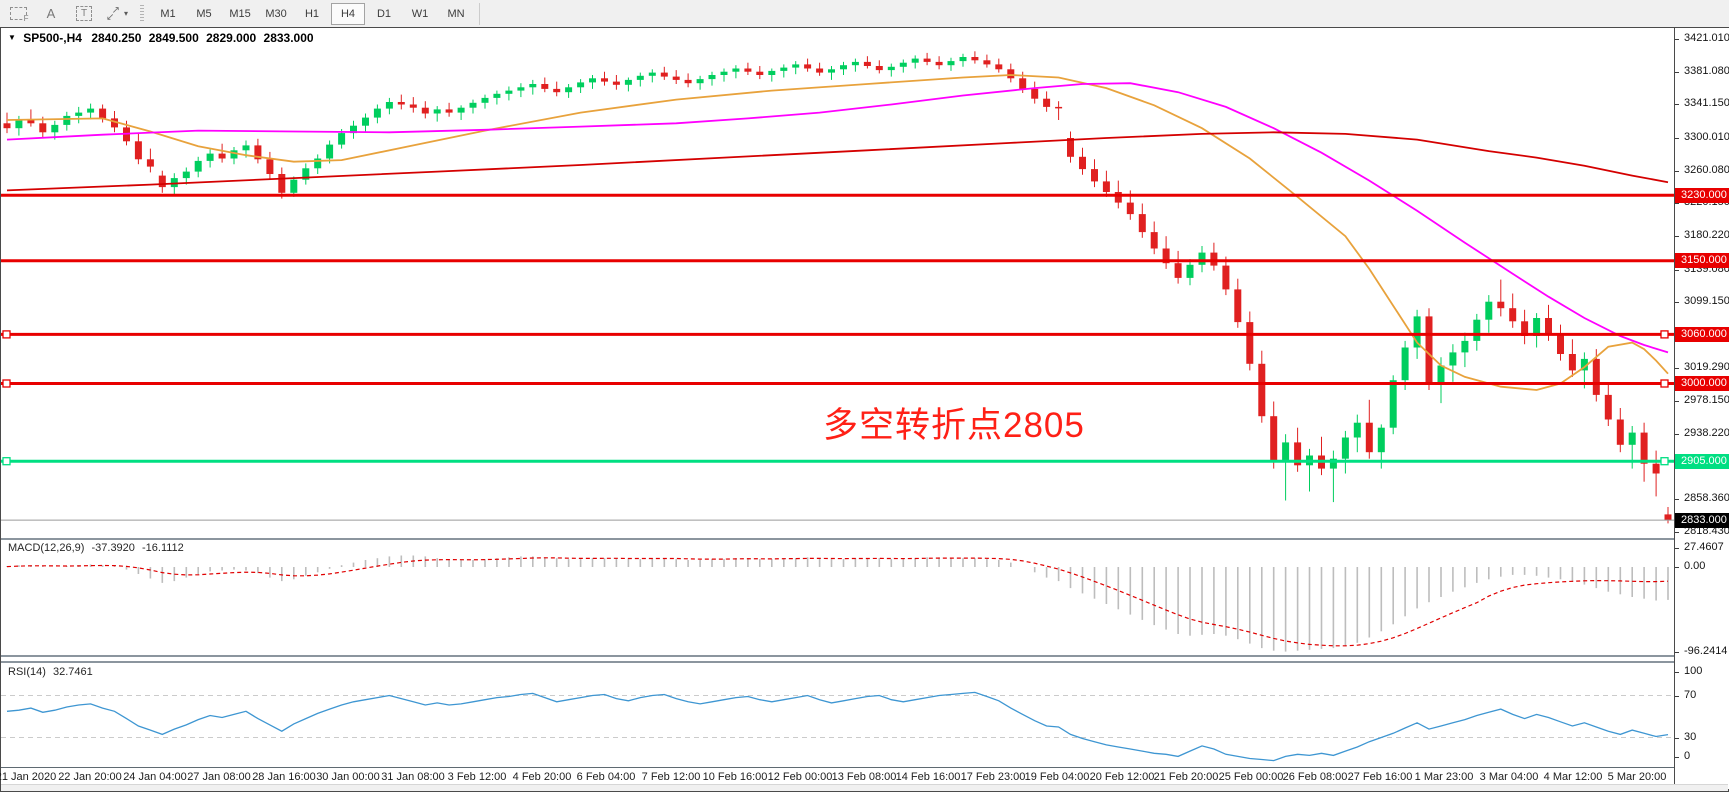  I want to click on price-level-label: 3000.000, so click(1702, 383).